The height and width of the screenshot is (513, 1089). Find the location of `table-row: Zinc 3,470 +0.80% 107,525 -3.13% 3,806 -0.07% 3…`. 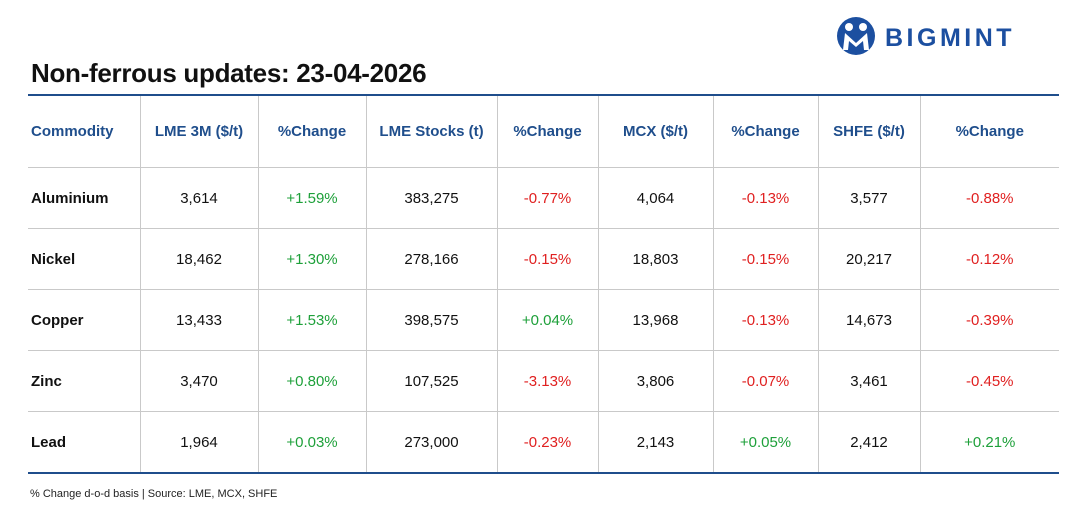

table-row: Zinc 3,470 +0.80% 107,525 -3.13% 3,806 -0.07% 3… is located at coordinates (543, 381).